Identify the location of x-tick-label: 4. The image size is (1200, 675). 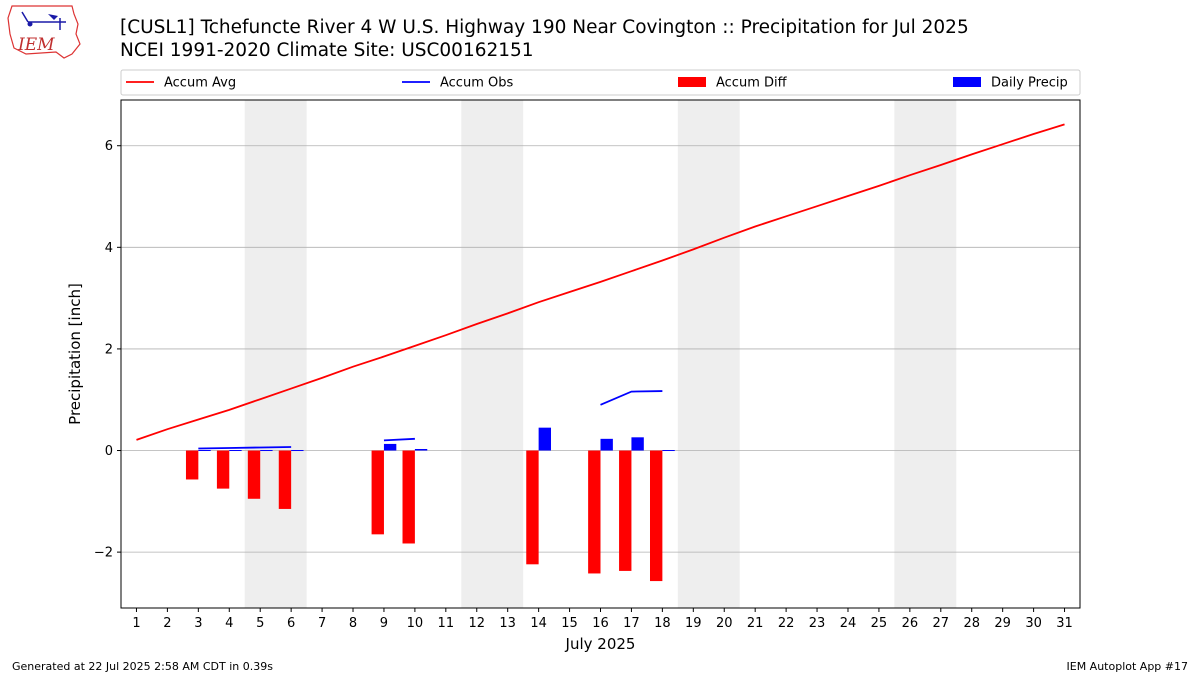
(229, 623).